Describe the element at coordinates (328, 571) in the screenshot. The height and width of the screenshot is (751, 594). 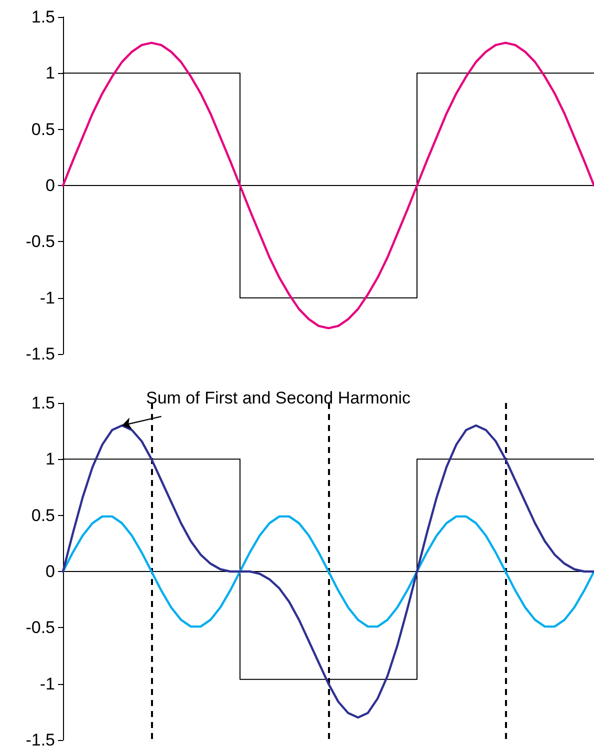
I see `line-series` at that location.